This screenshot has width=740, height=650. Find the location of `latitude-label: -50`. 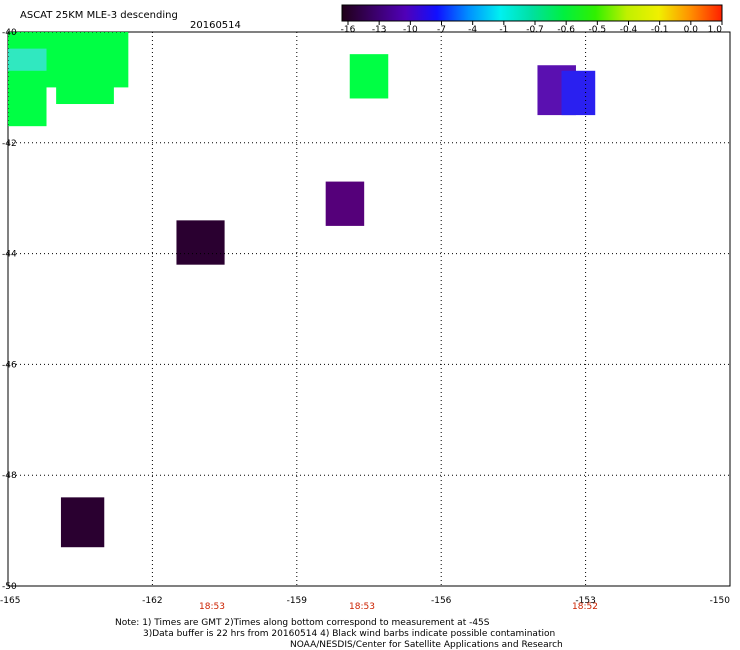

latitude-label: -50 is located at coordinates (9, 587).